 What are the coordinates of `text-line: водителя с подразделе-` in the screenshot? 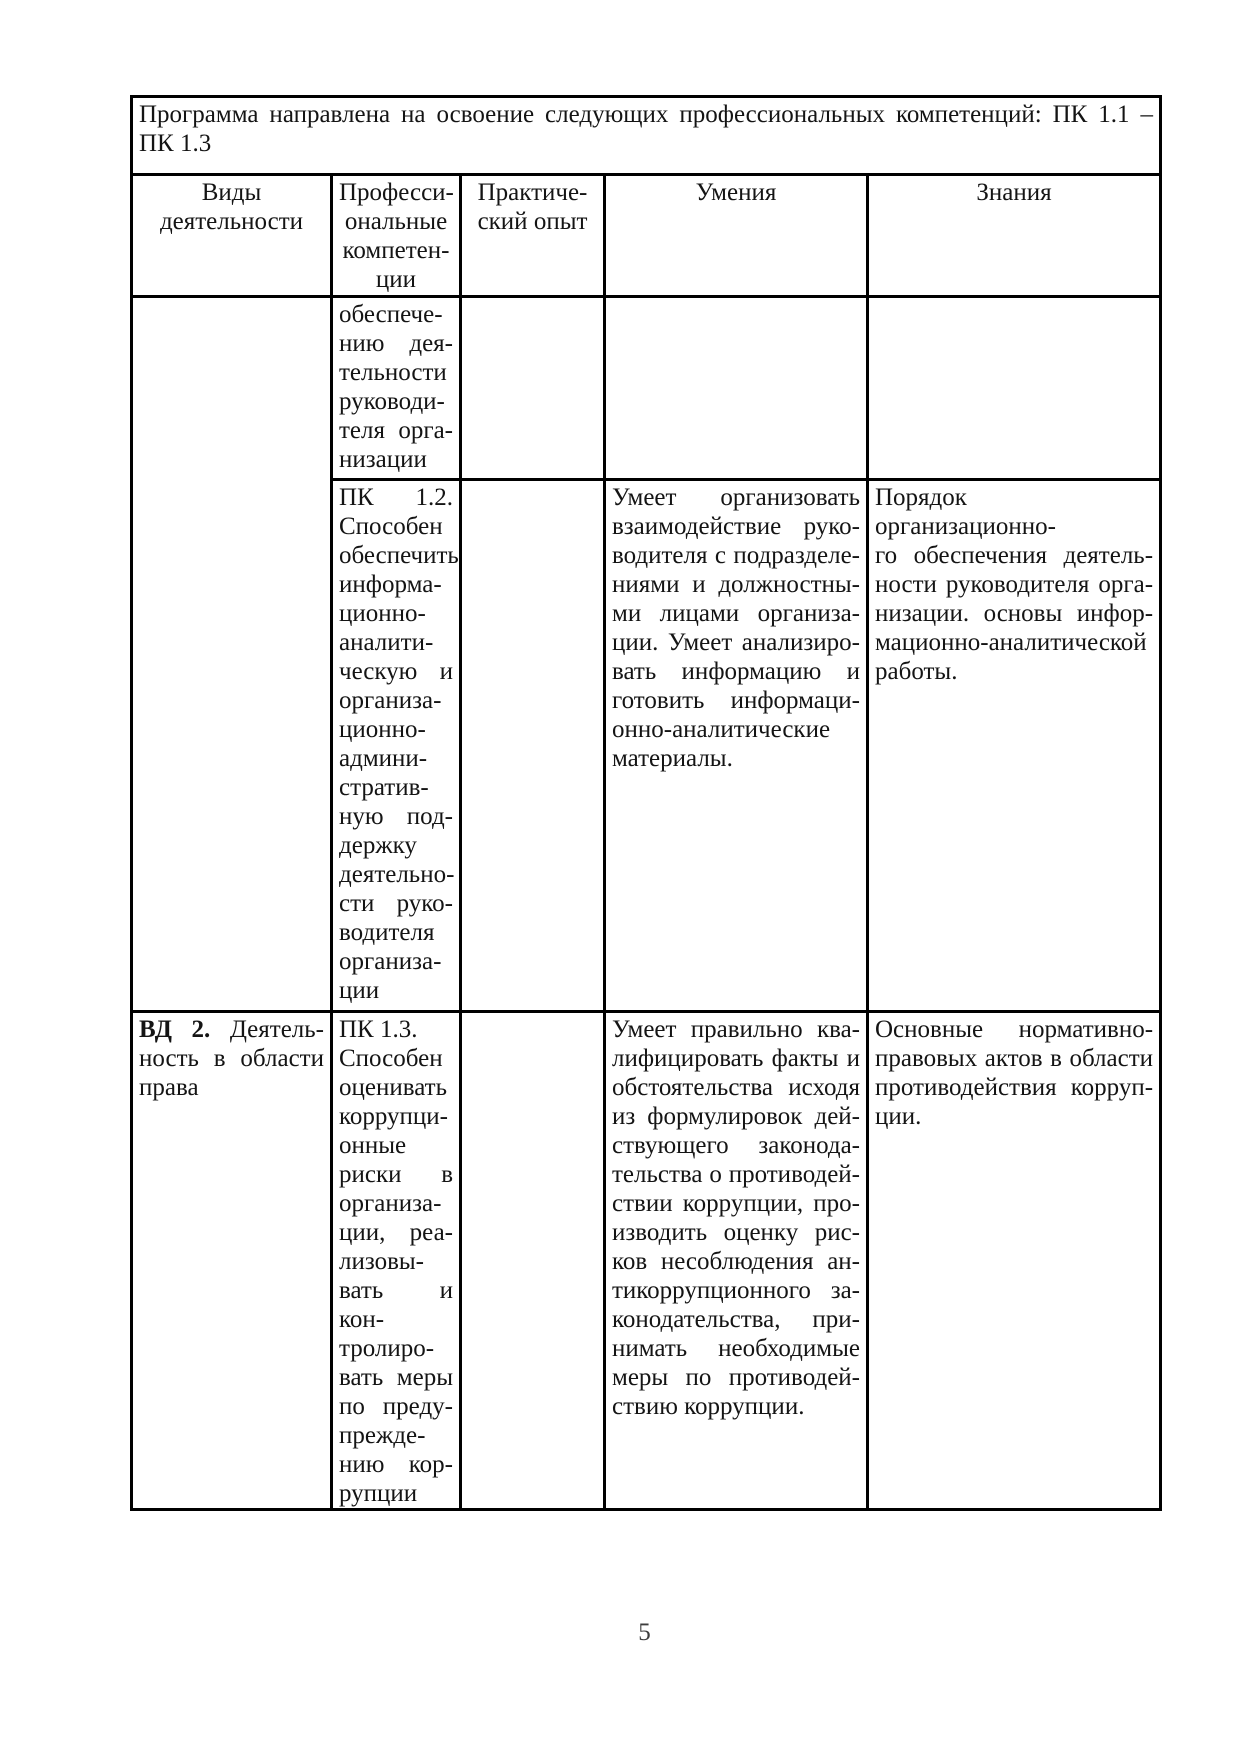 It's located at (736, 555).